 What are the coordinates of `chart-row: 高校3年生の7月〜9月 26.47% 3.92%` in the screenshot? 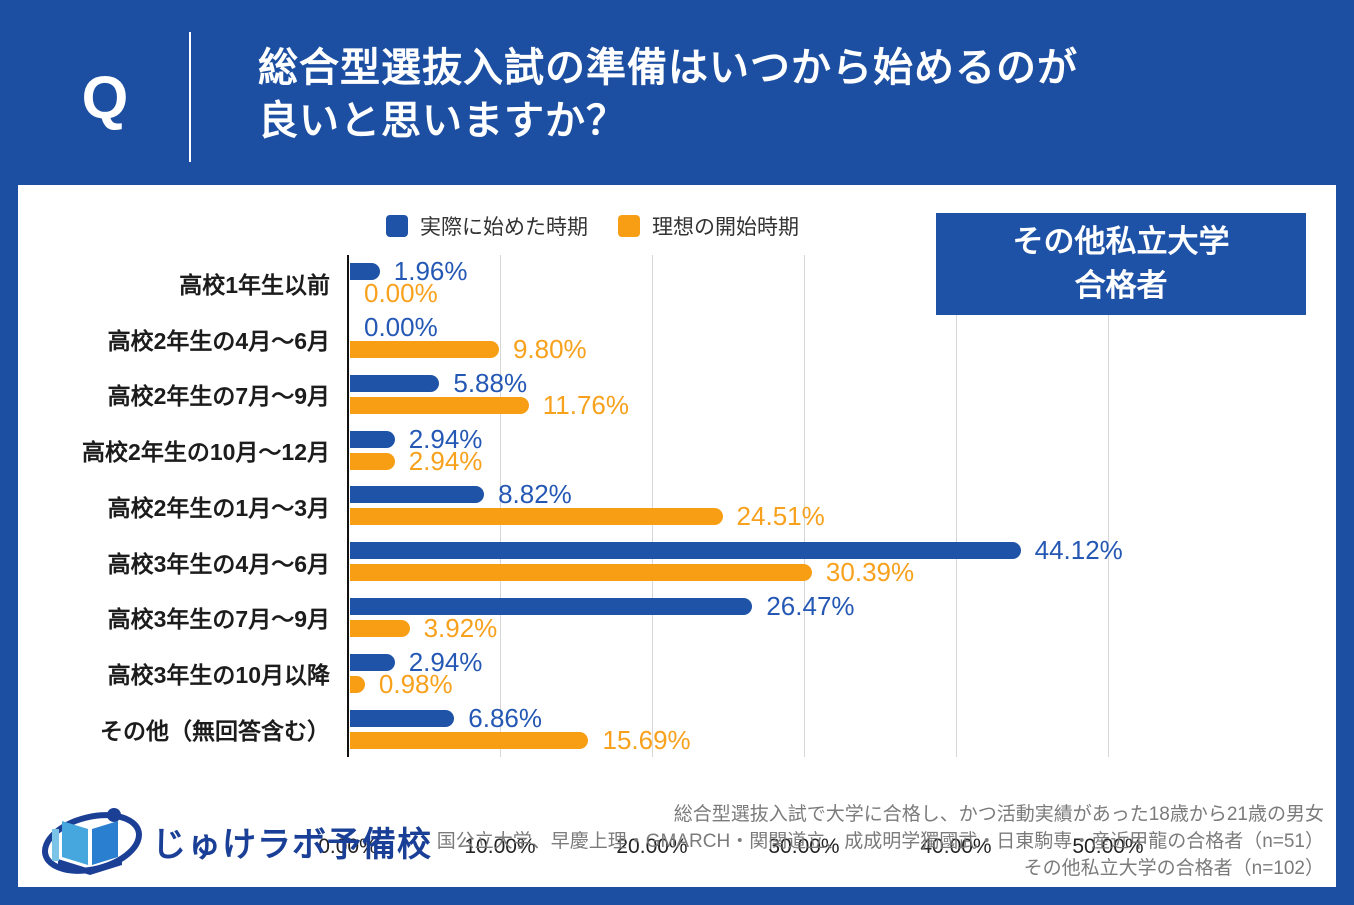 It's located at (603, 618).